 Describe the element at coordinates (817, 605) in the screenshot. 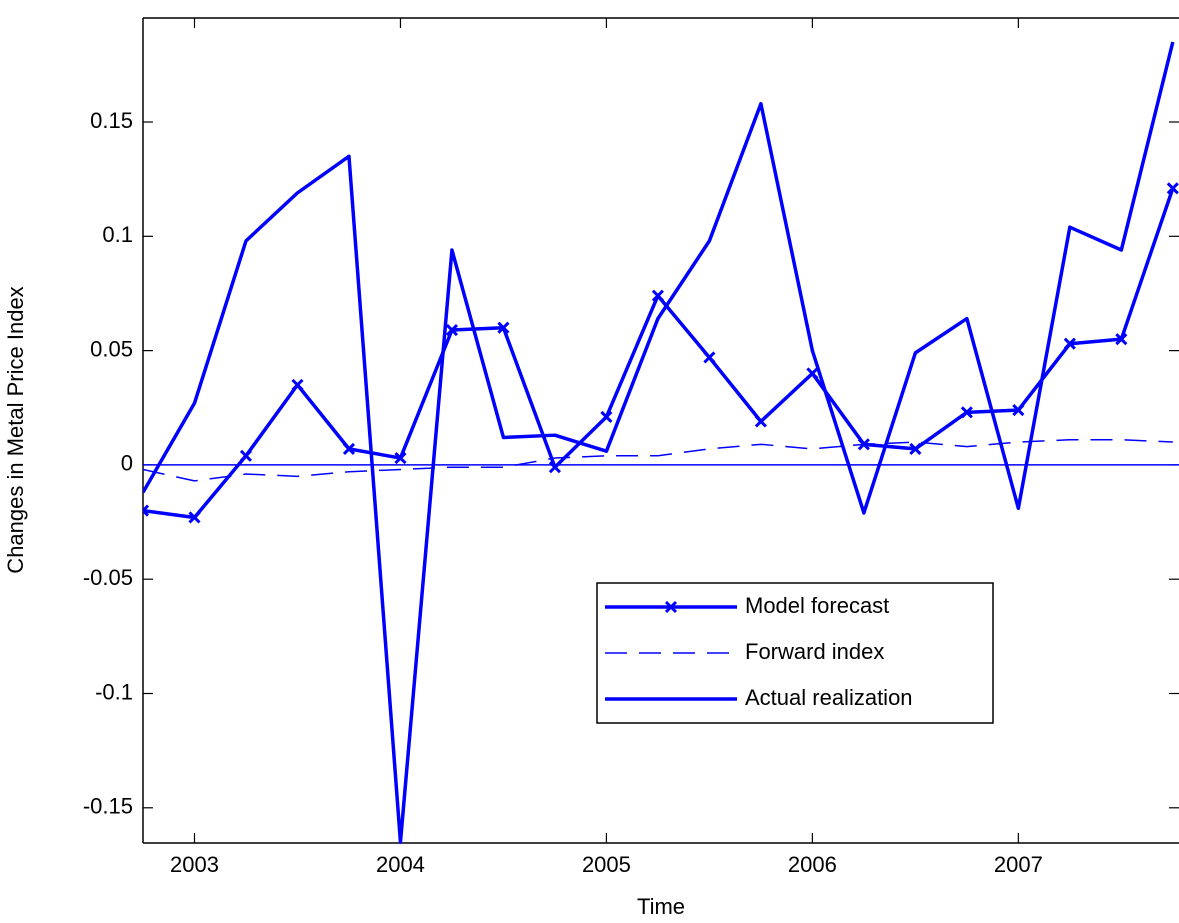

I see `legend-label: Model forecast` at that location.